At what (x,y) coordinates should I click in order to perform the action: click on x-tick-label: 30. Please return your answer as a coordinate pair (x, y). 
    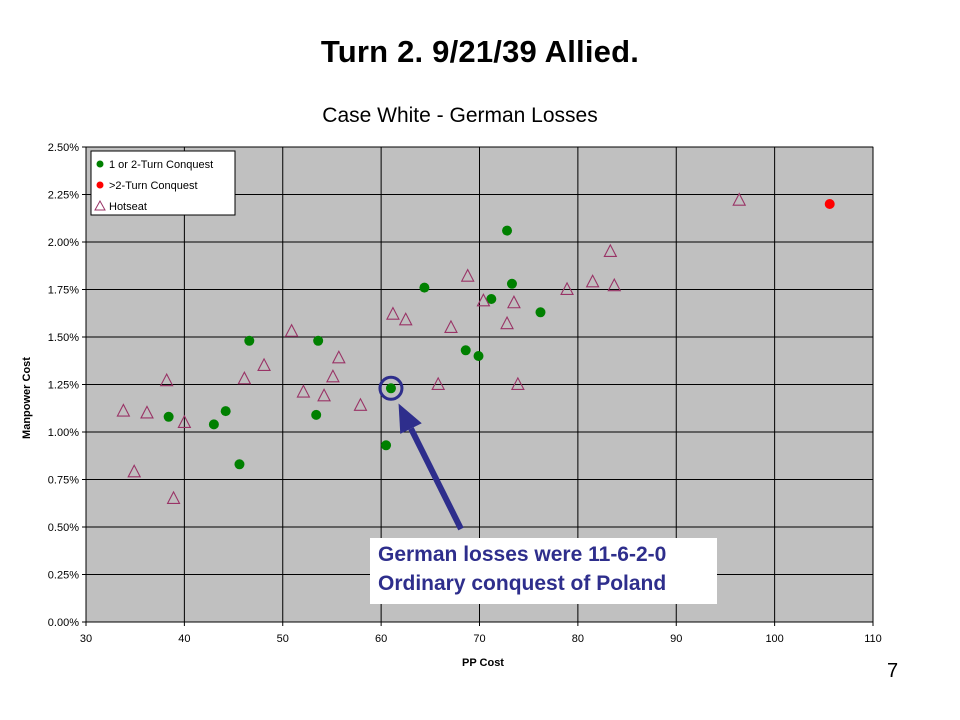
    Looking at the image, I should click on (86, 639).